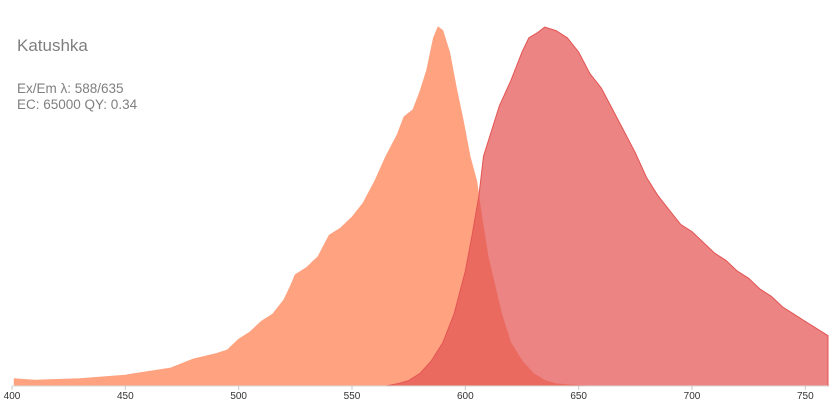  I want to click on x-tick-label: 650, so click(578, 396).